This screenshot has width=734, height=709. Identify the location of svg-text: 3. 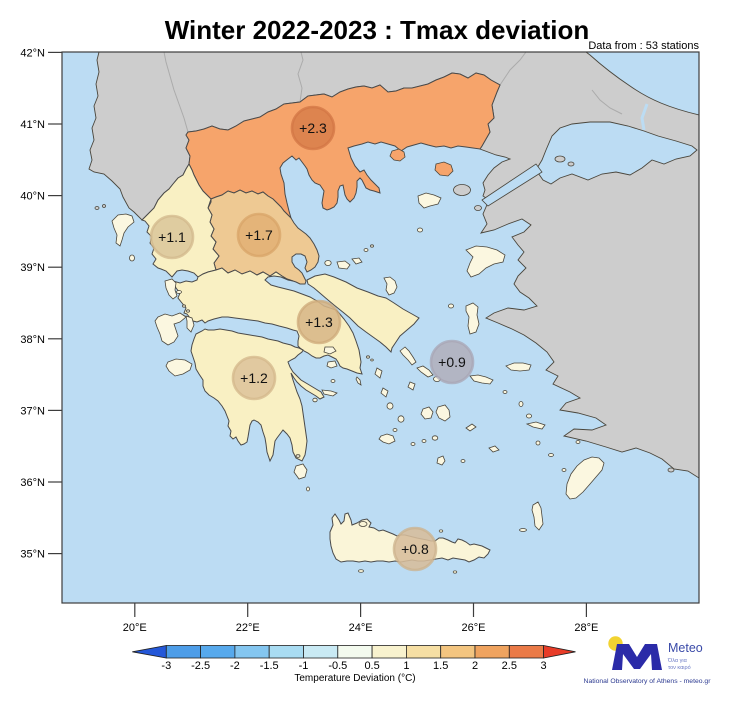
(544, 666).